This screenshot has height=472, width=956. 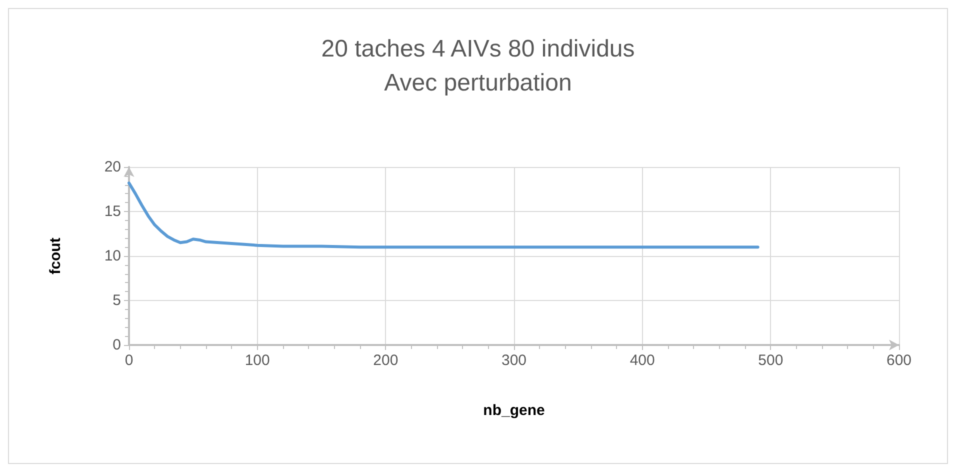 What do you see at coordinates (899, 360) in the screenshot?
I see `x-tick-label: 600` at bounding box center [899, 360].